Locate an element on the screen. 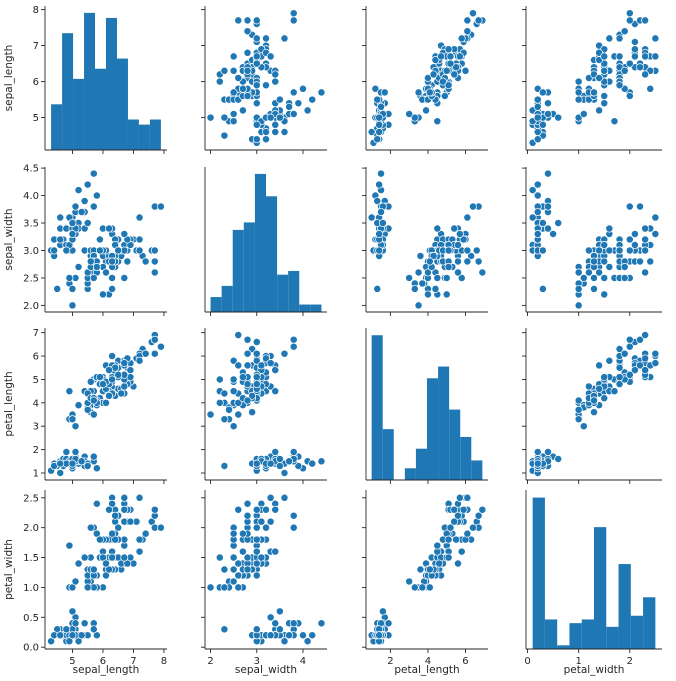 This screenshot has width=676, height=681. xtick-label-sepal_width-0: 2 is located at coordinates (210, 661).